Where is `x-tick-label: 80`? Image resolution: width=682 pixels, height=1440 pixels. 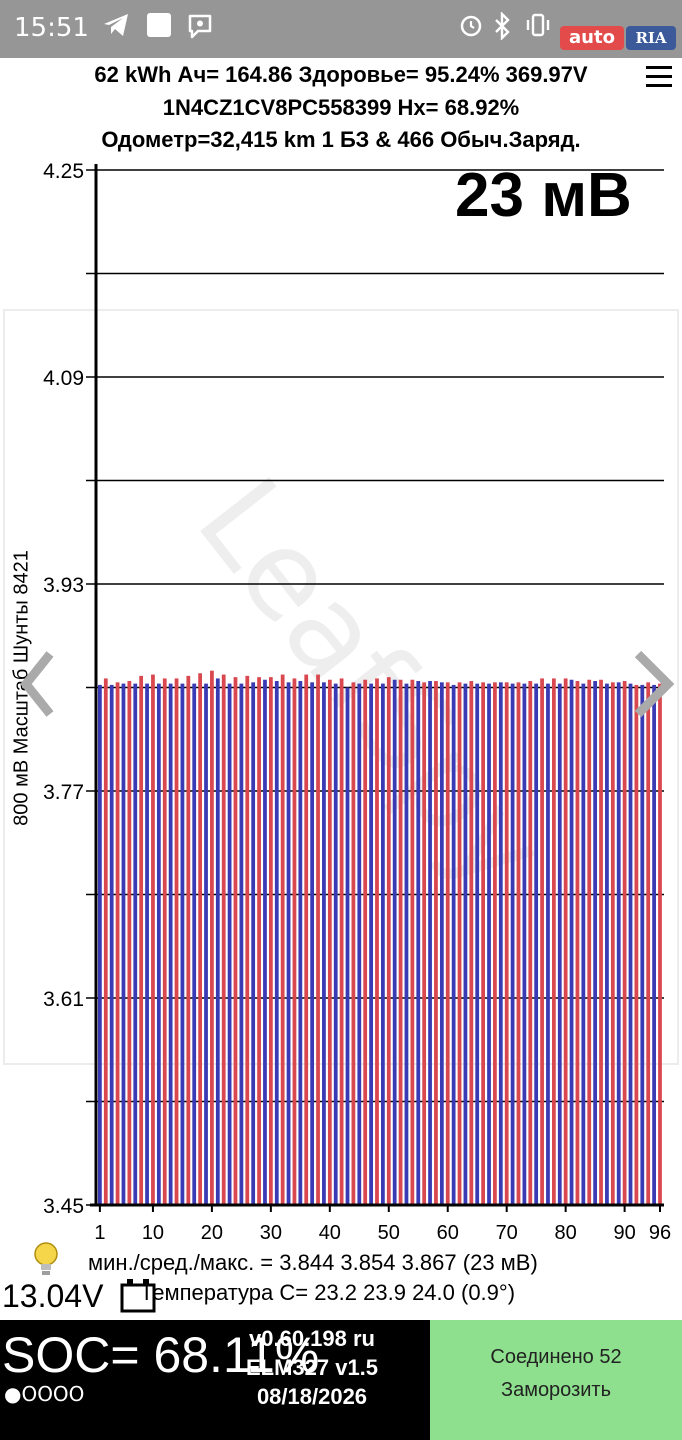
x-tick-label: 80 is located at coordinates (566, 1233).